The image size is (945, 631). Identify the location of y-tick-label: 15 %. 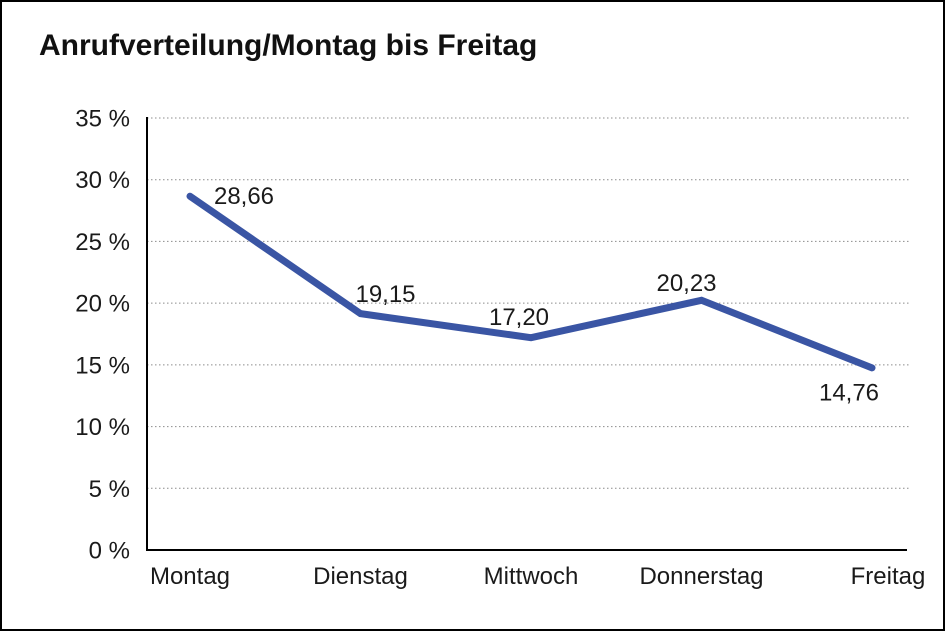
(102, 365).